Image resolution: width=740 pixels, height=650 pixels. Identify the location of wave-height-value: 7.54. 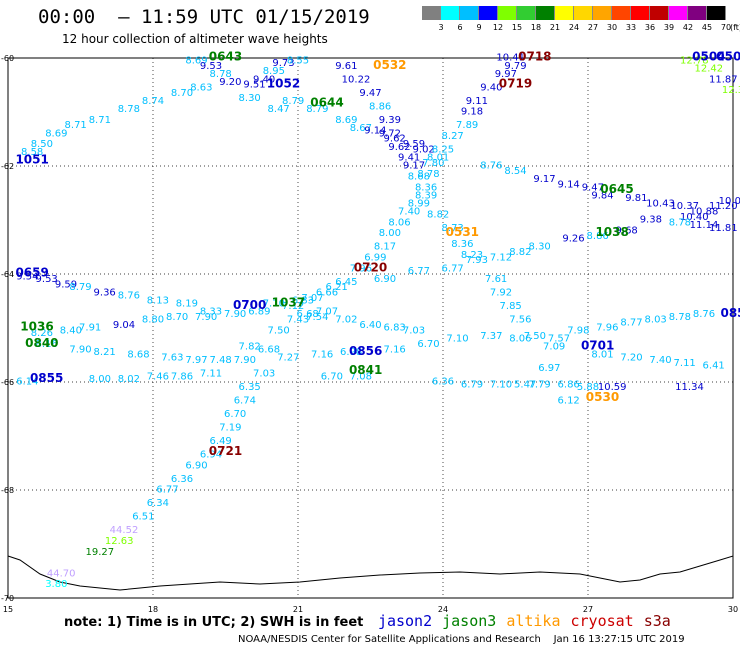
(317, 317).